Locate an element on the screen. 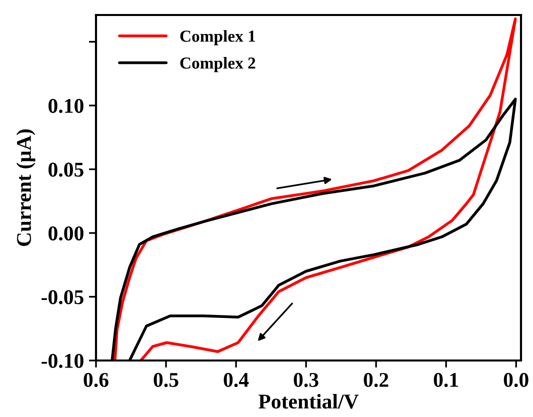 The height and width of the screenshot is (417, 533). x-tick-label: 0.4 is located at coordinates (236, 380).